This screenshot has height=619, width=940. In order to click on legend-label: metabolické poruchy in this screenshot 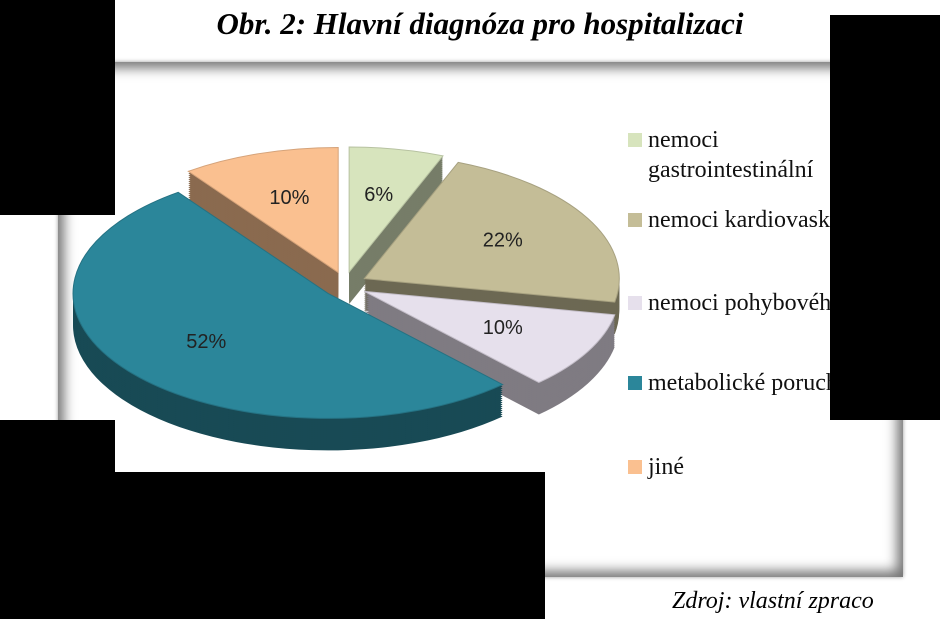, I will do `click(749, 383)`.